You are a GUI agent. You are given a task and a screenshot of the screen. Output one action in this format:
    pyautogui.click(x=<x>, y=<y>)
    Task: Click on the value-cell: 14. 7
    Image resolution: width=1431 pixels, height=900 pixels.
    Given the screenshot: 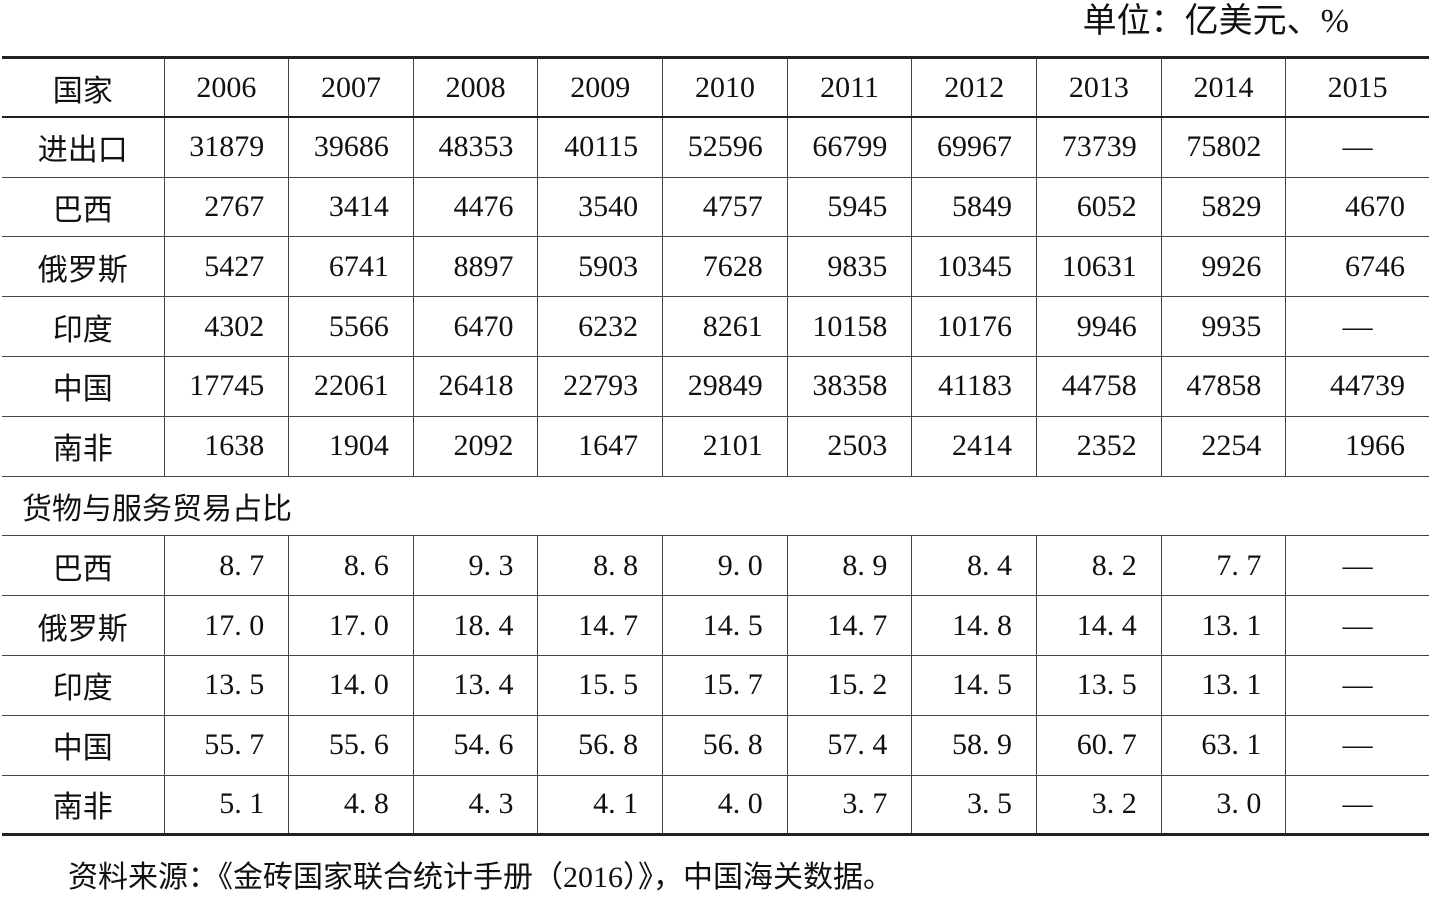 What is the action you would take?
    pyautogui.click(x=600, y=625)
    